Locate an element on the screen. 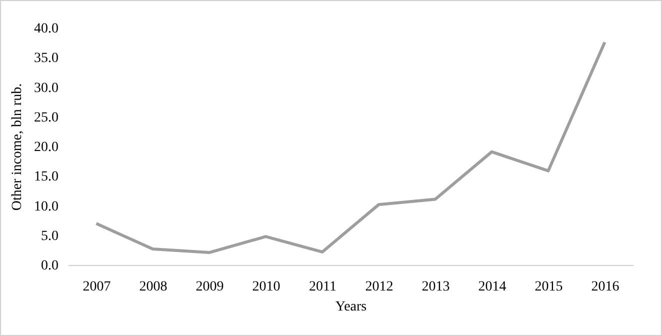 The height and width of the screenshot is (336, 662). x-tick-label: 2011 is located at coordinates (322, 287).